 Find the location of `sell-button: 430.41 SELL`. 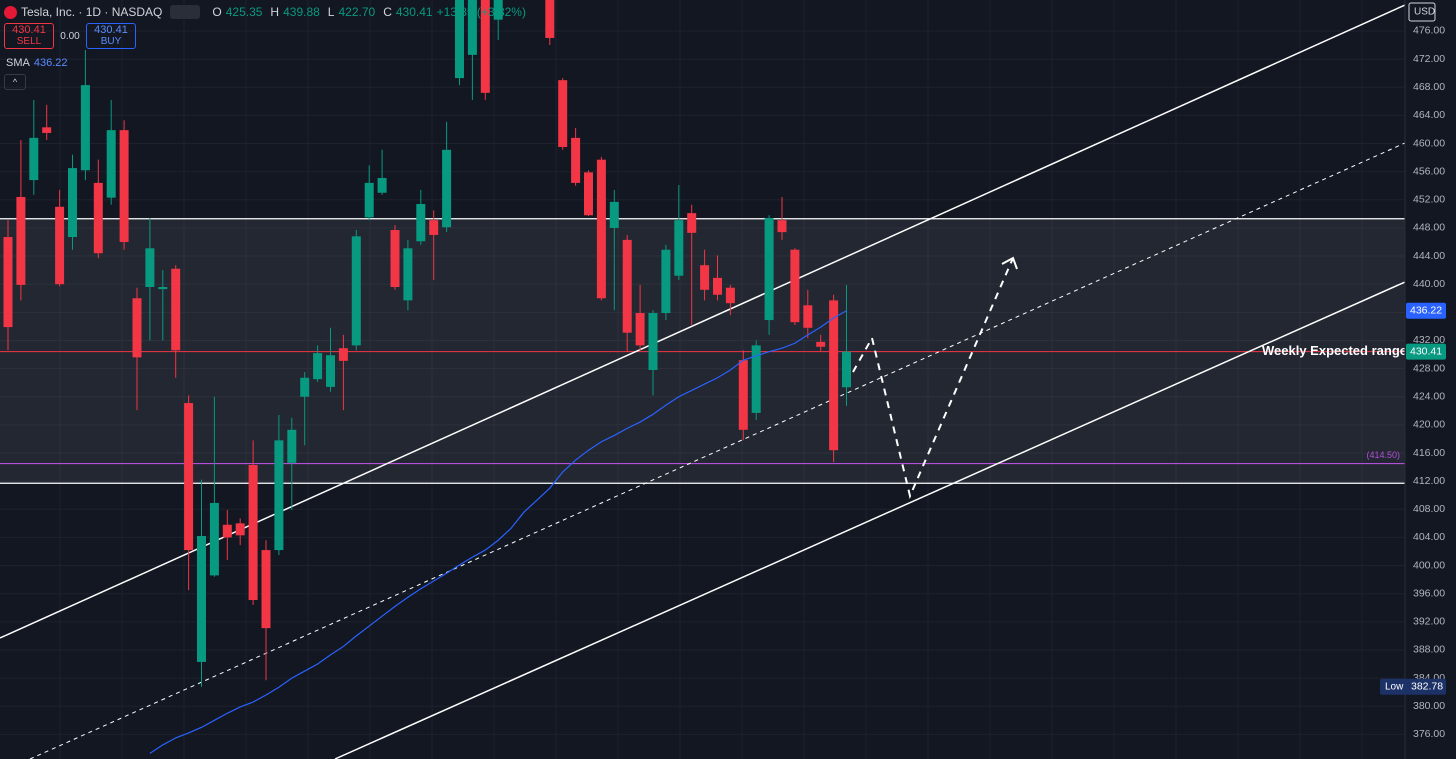

sell-button: 430.41 SELL is located at coordinates (29, 36).